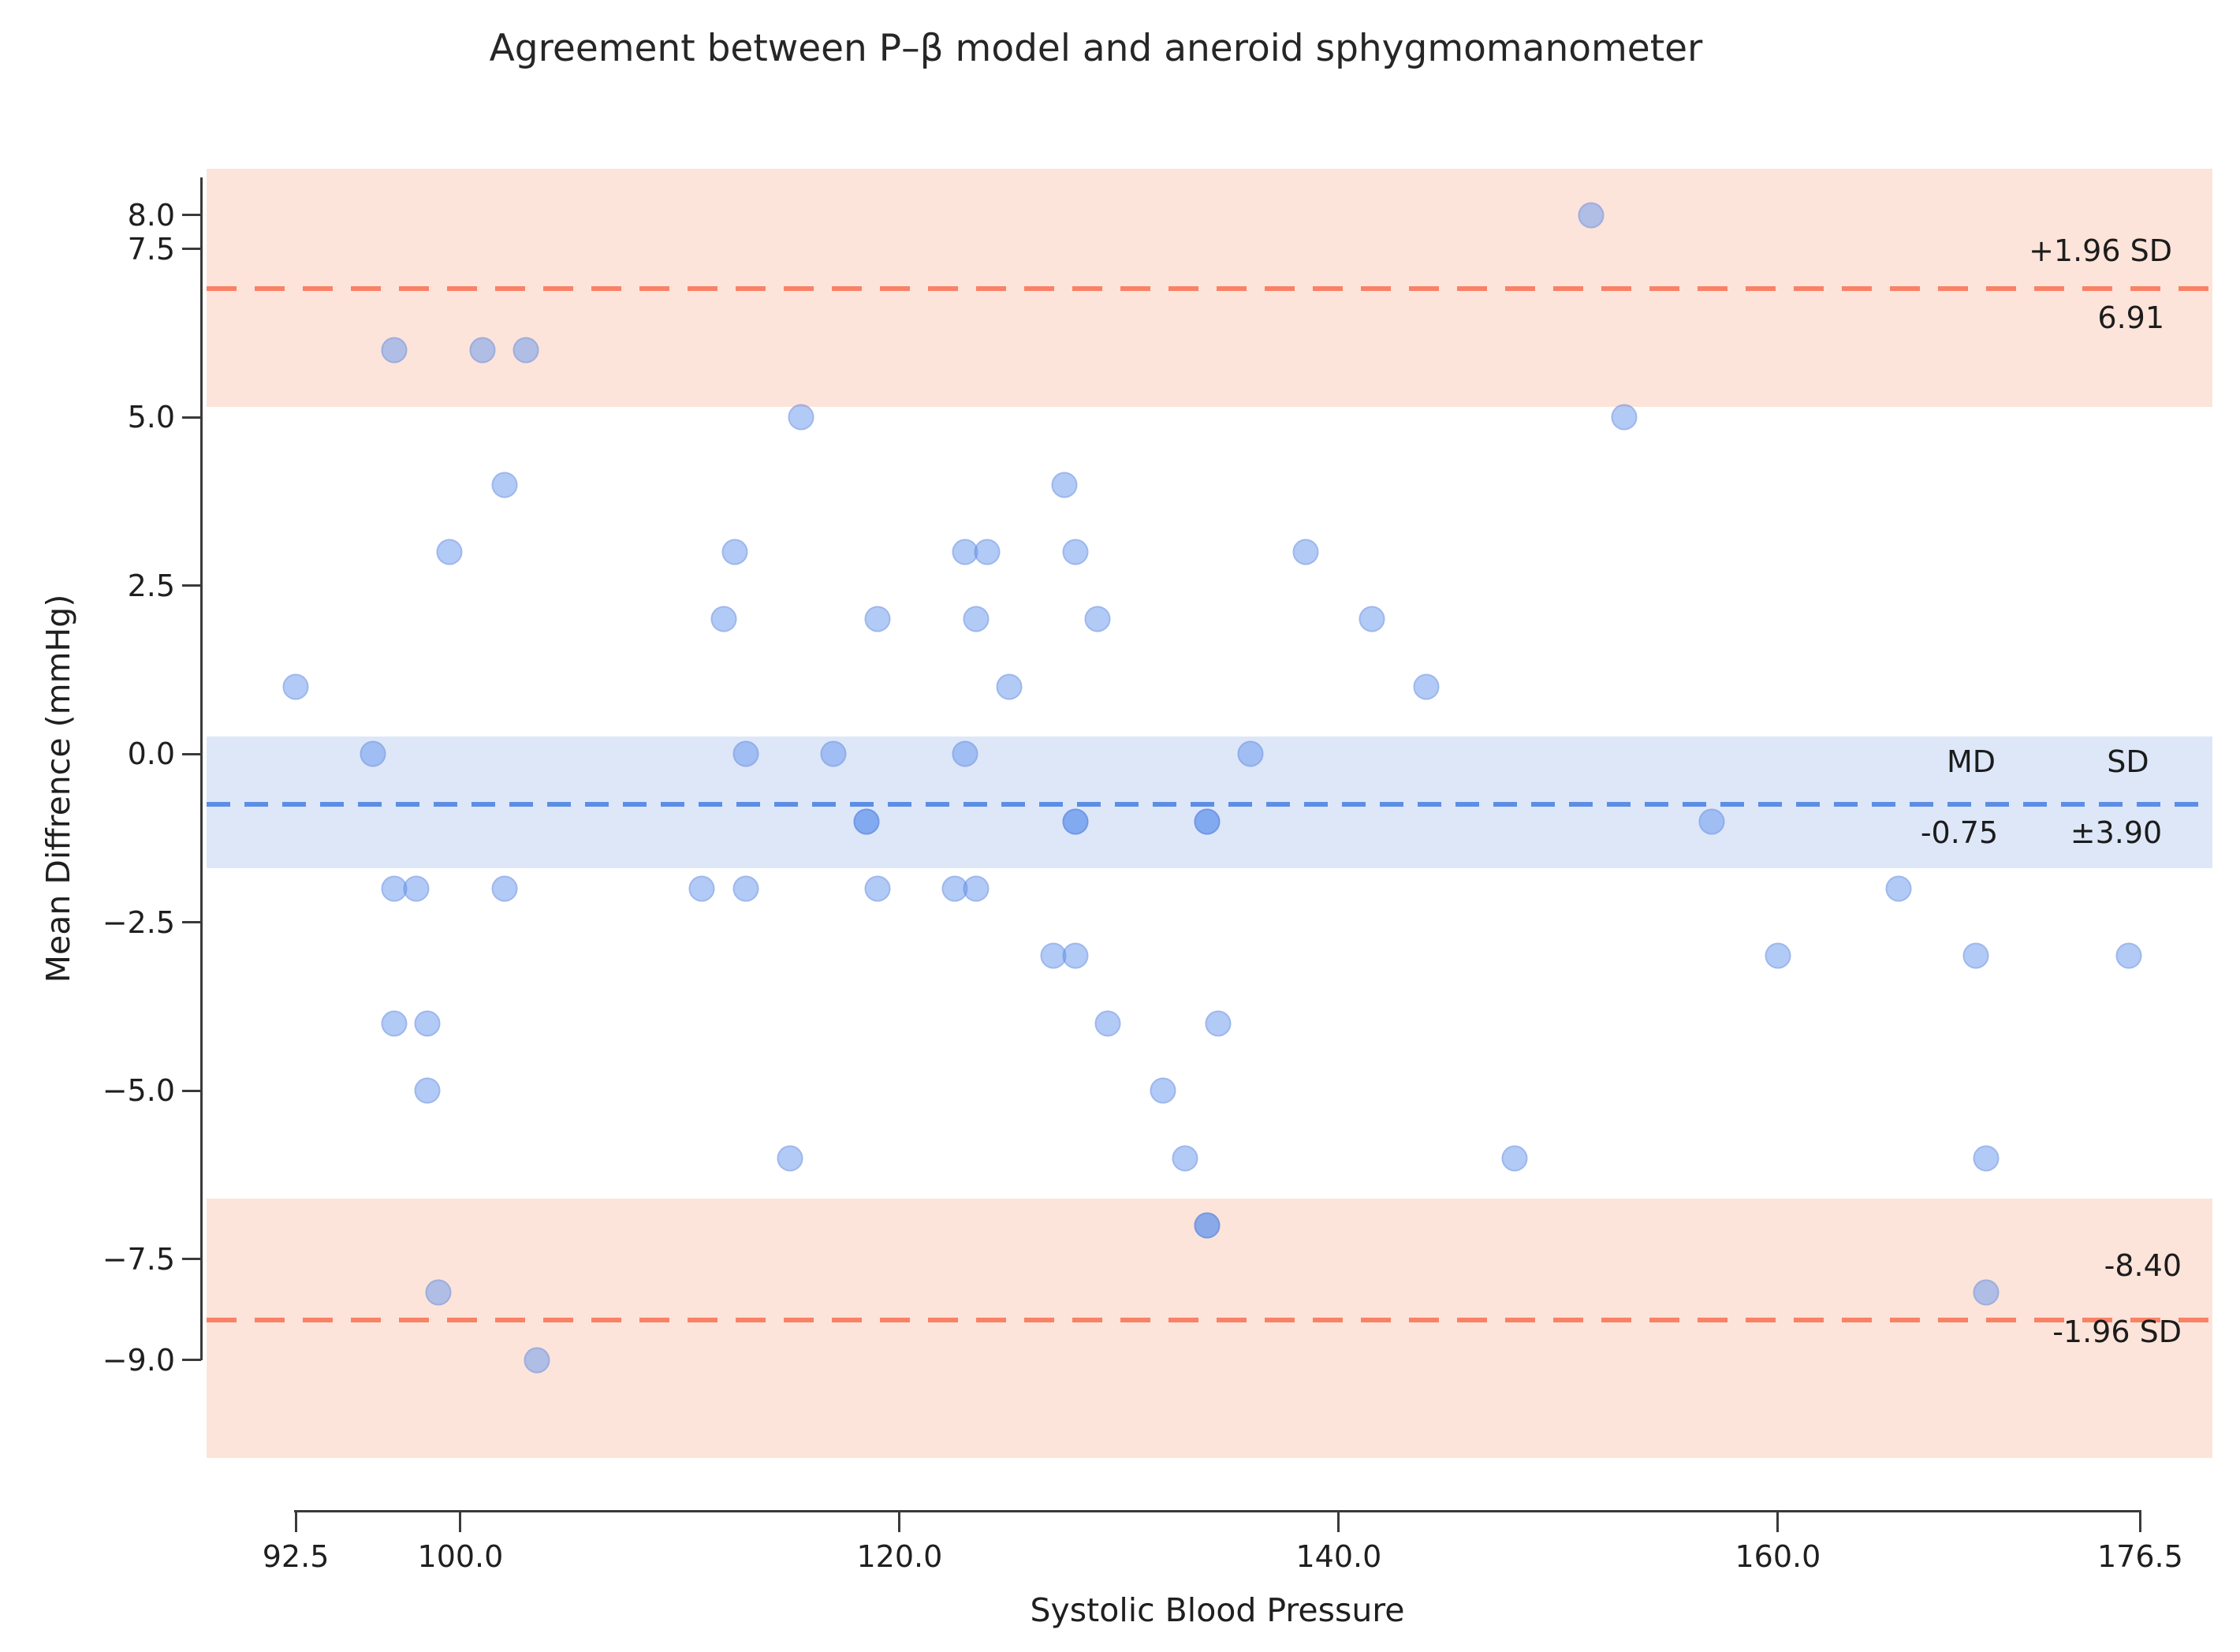 Image resolution: width=2240 pixels, height=1652 pixels. What do you see at coordinates (151, 249) in the screenshot?
I see `y-tick-label: 7.5` at bounding box center [151, 249].